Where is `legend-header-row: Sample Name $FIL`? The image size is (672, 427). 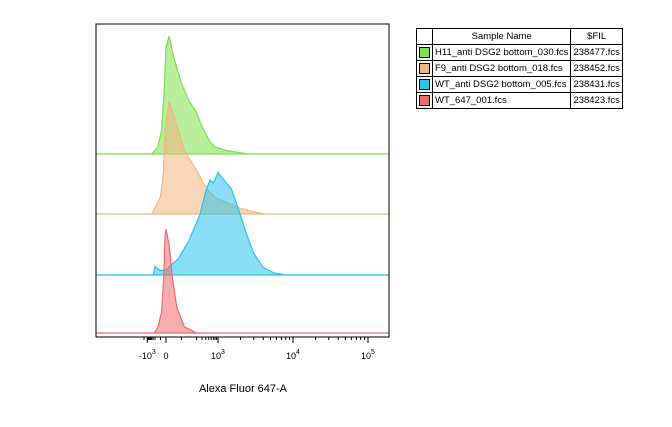
legend-header-row: Sample Name $FIL is located at coordinates (519, 36).